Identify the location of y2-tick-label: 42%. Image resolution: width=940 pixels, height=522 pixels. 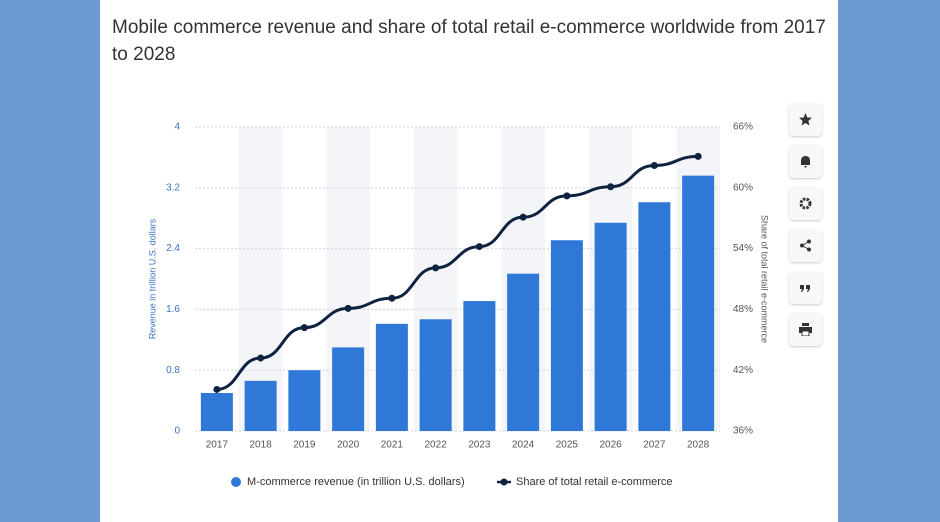
(743, 370).